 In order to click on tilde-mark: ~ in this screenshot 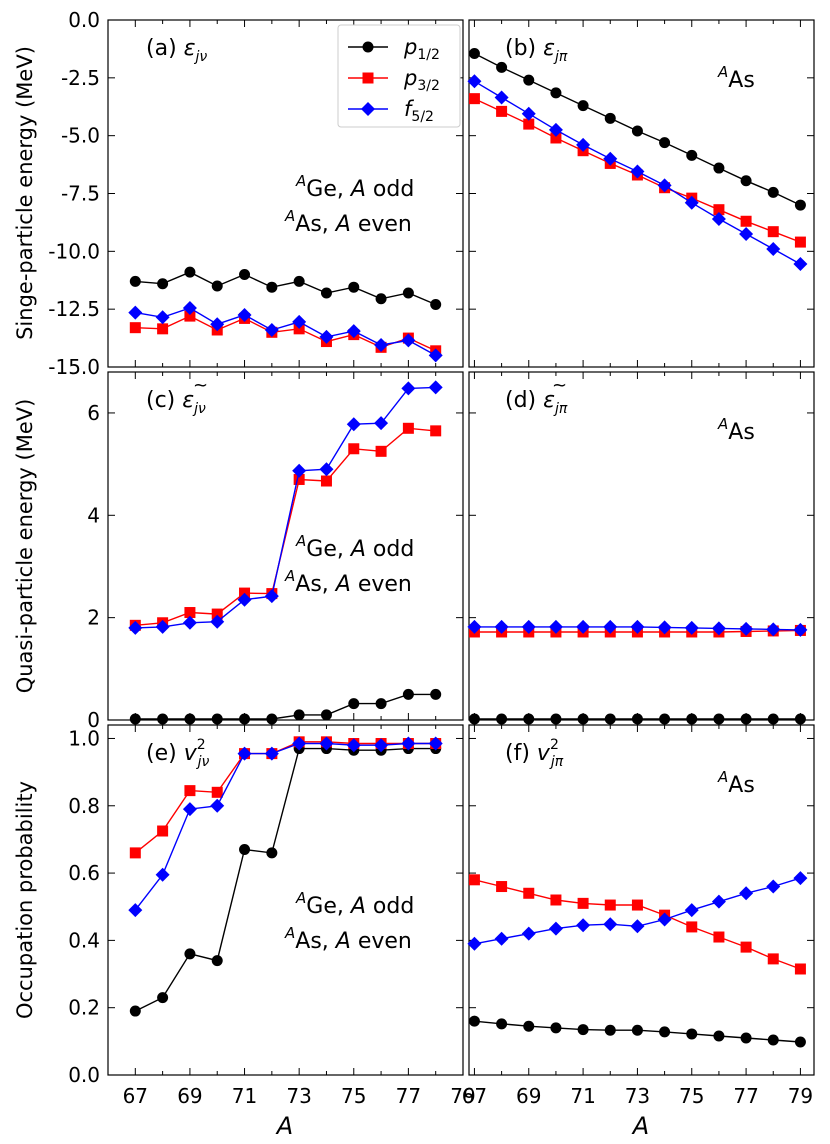, I will do `click(559, 385)`.